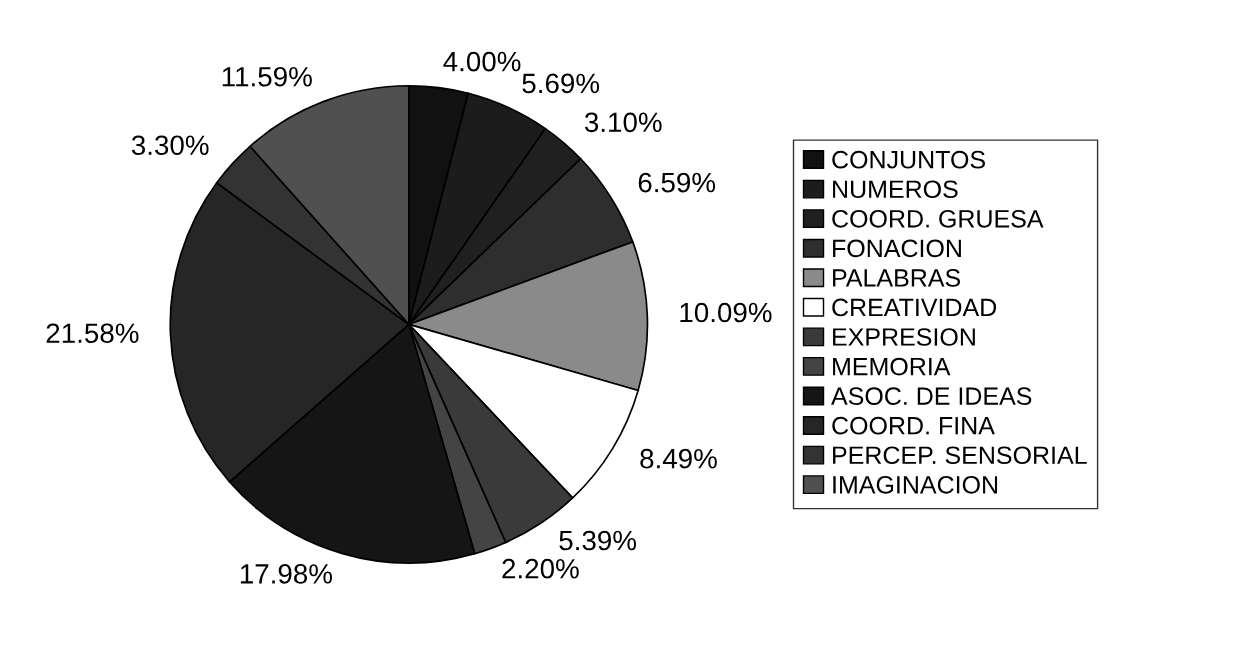  Describe the element at coordinates (170, 145) in the screenshot. I see `data-label: 3.30%` at that location.